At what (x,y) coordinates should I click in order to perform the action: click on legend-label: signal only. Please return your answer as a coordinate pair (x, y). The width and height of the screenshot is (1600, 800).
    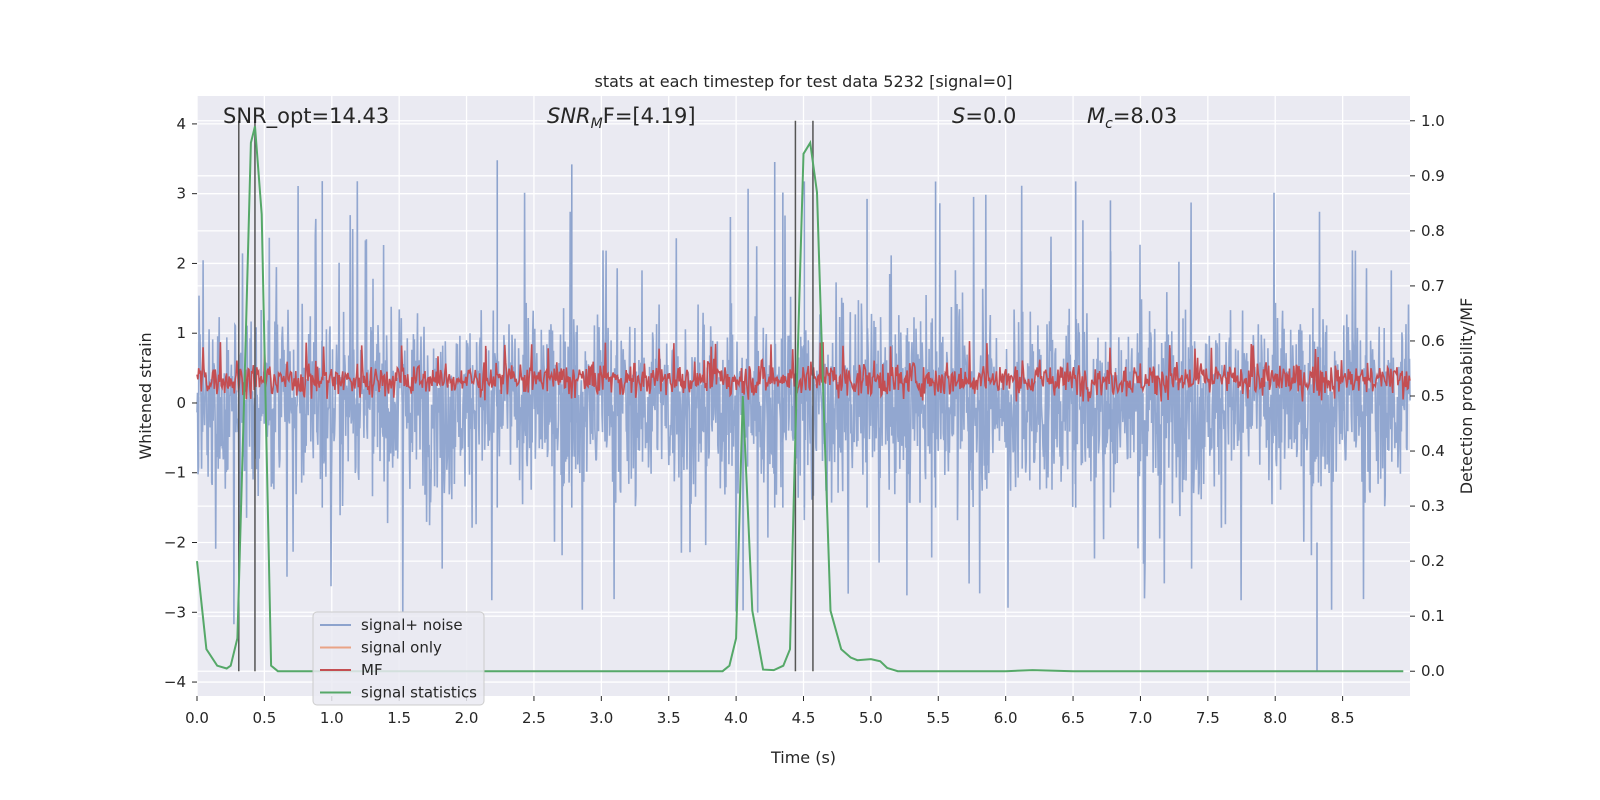
    Looking at the image, I should click on (401, 648).